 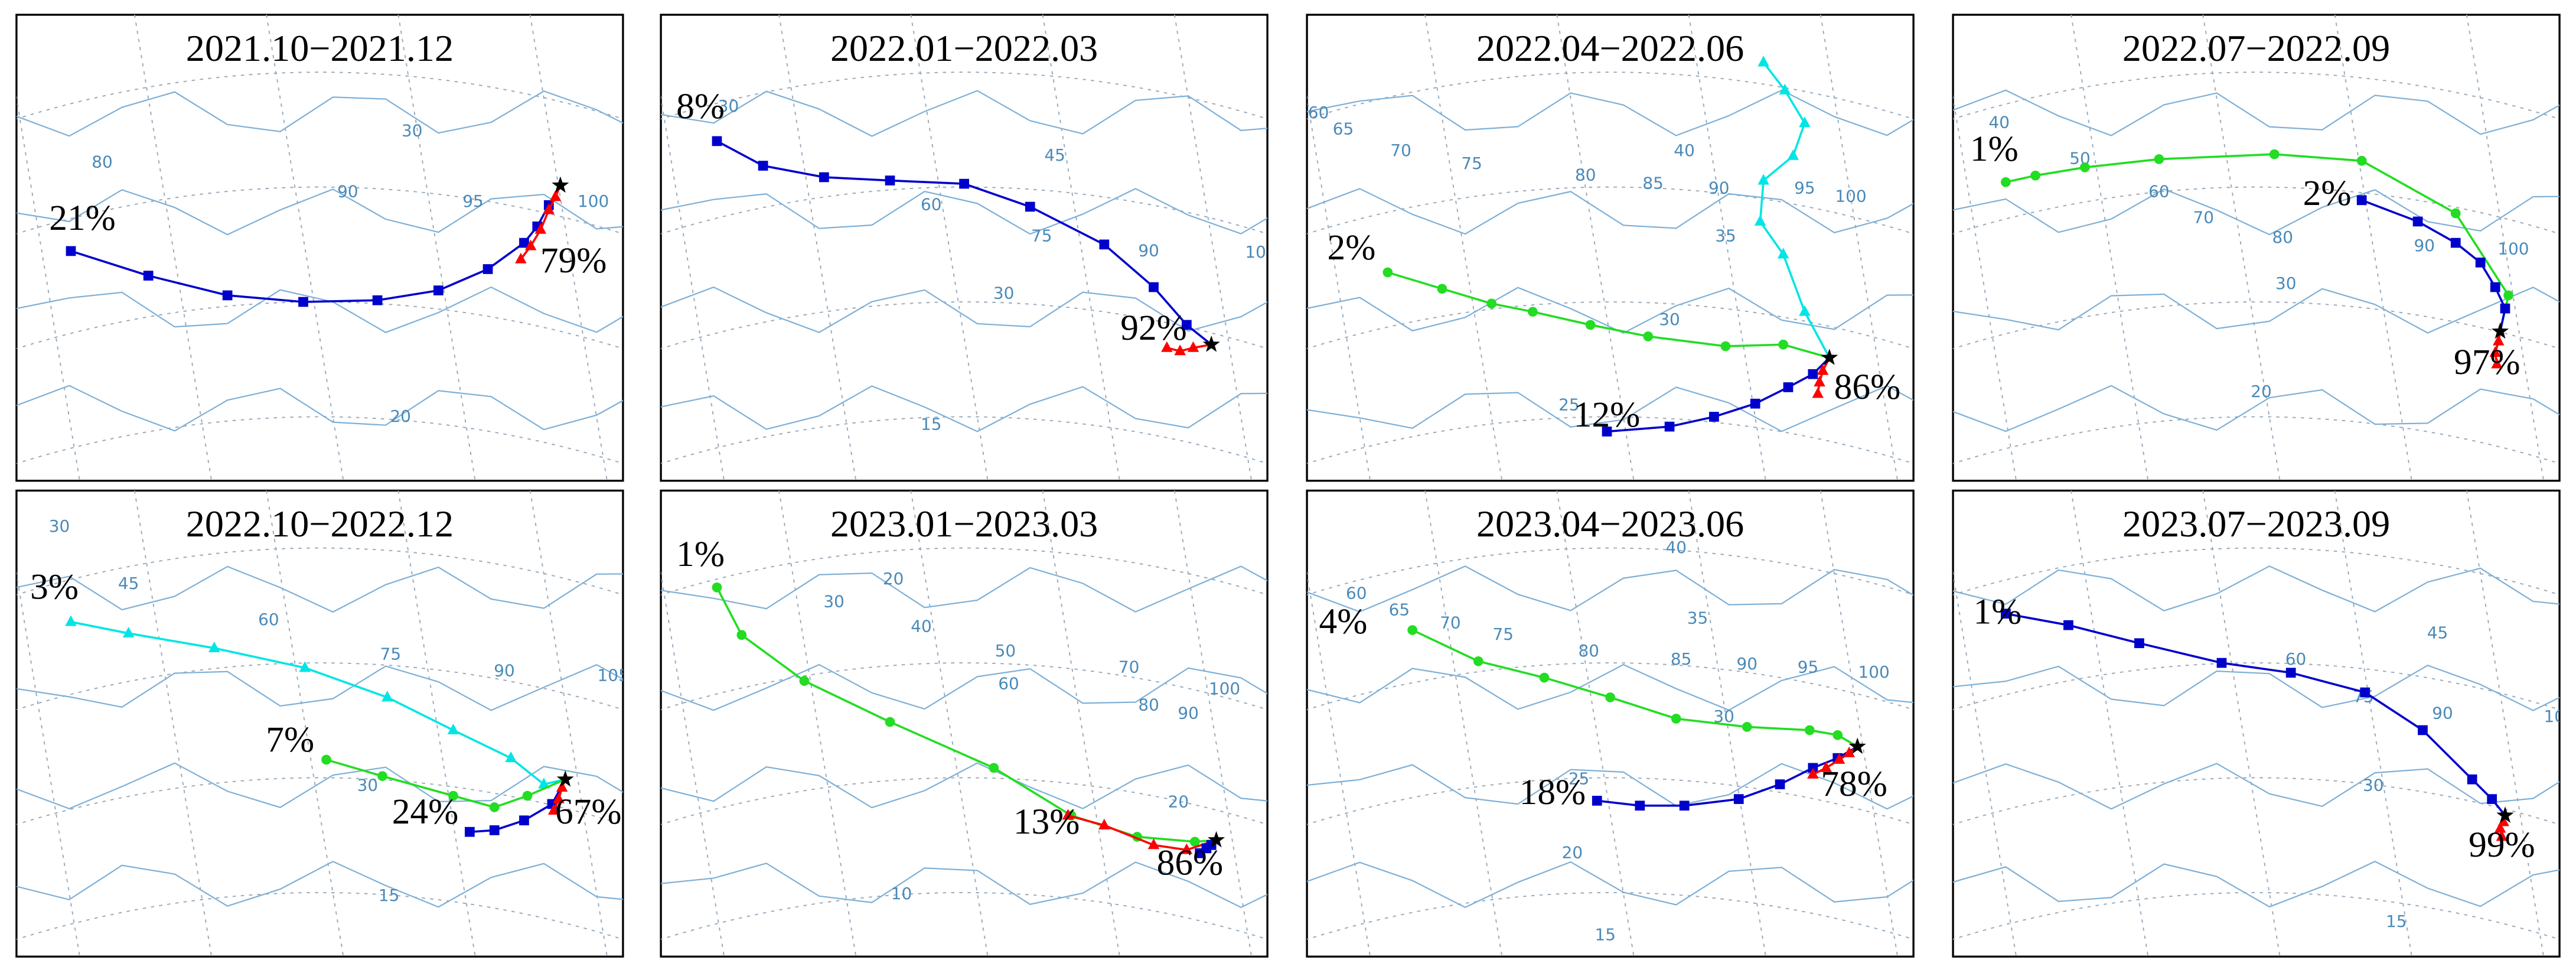 What do you see at coordinates (1653, 183) in the screenshot?
I see `grid-label: 85` at bounding box center [1653, 183].